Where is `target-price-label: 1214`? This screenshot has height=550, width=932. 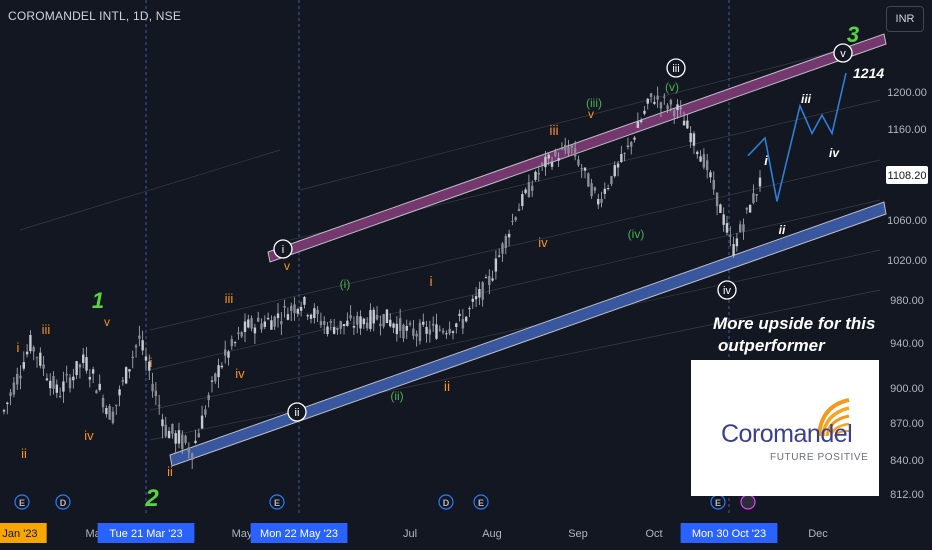 target-price-label: 1214 is located at coordinates (868, 73).